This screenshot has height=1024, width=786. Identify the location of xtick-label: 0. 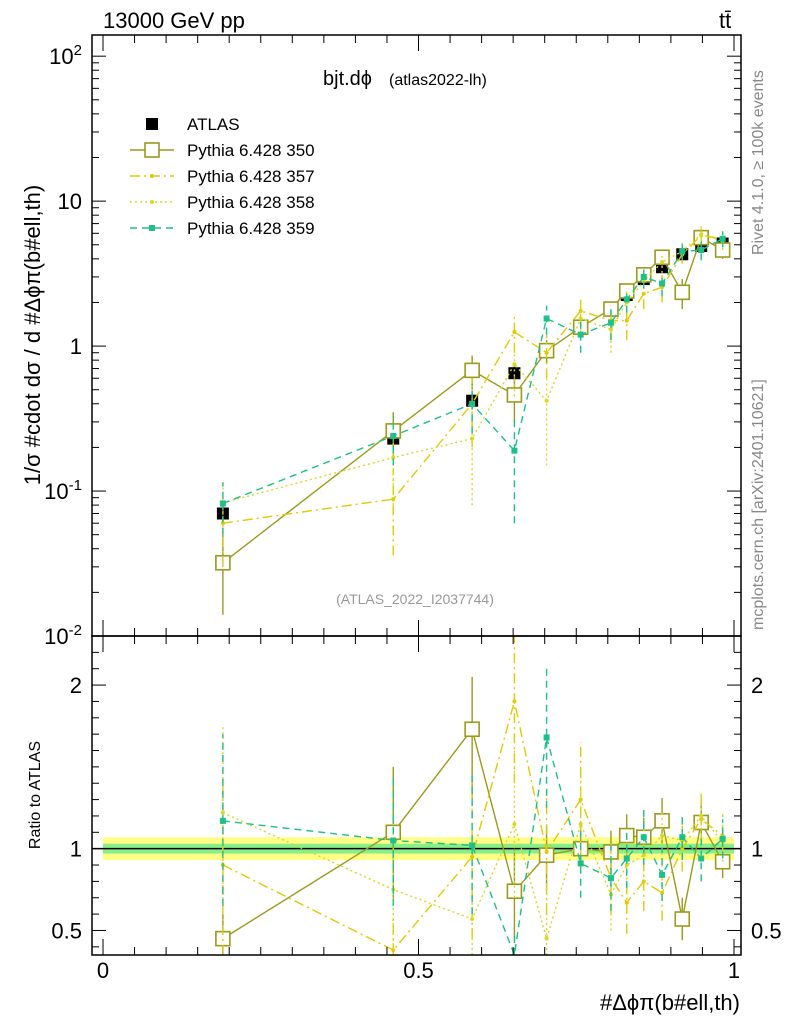
(103, 970).